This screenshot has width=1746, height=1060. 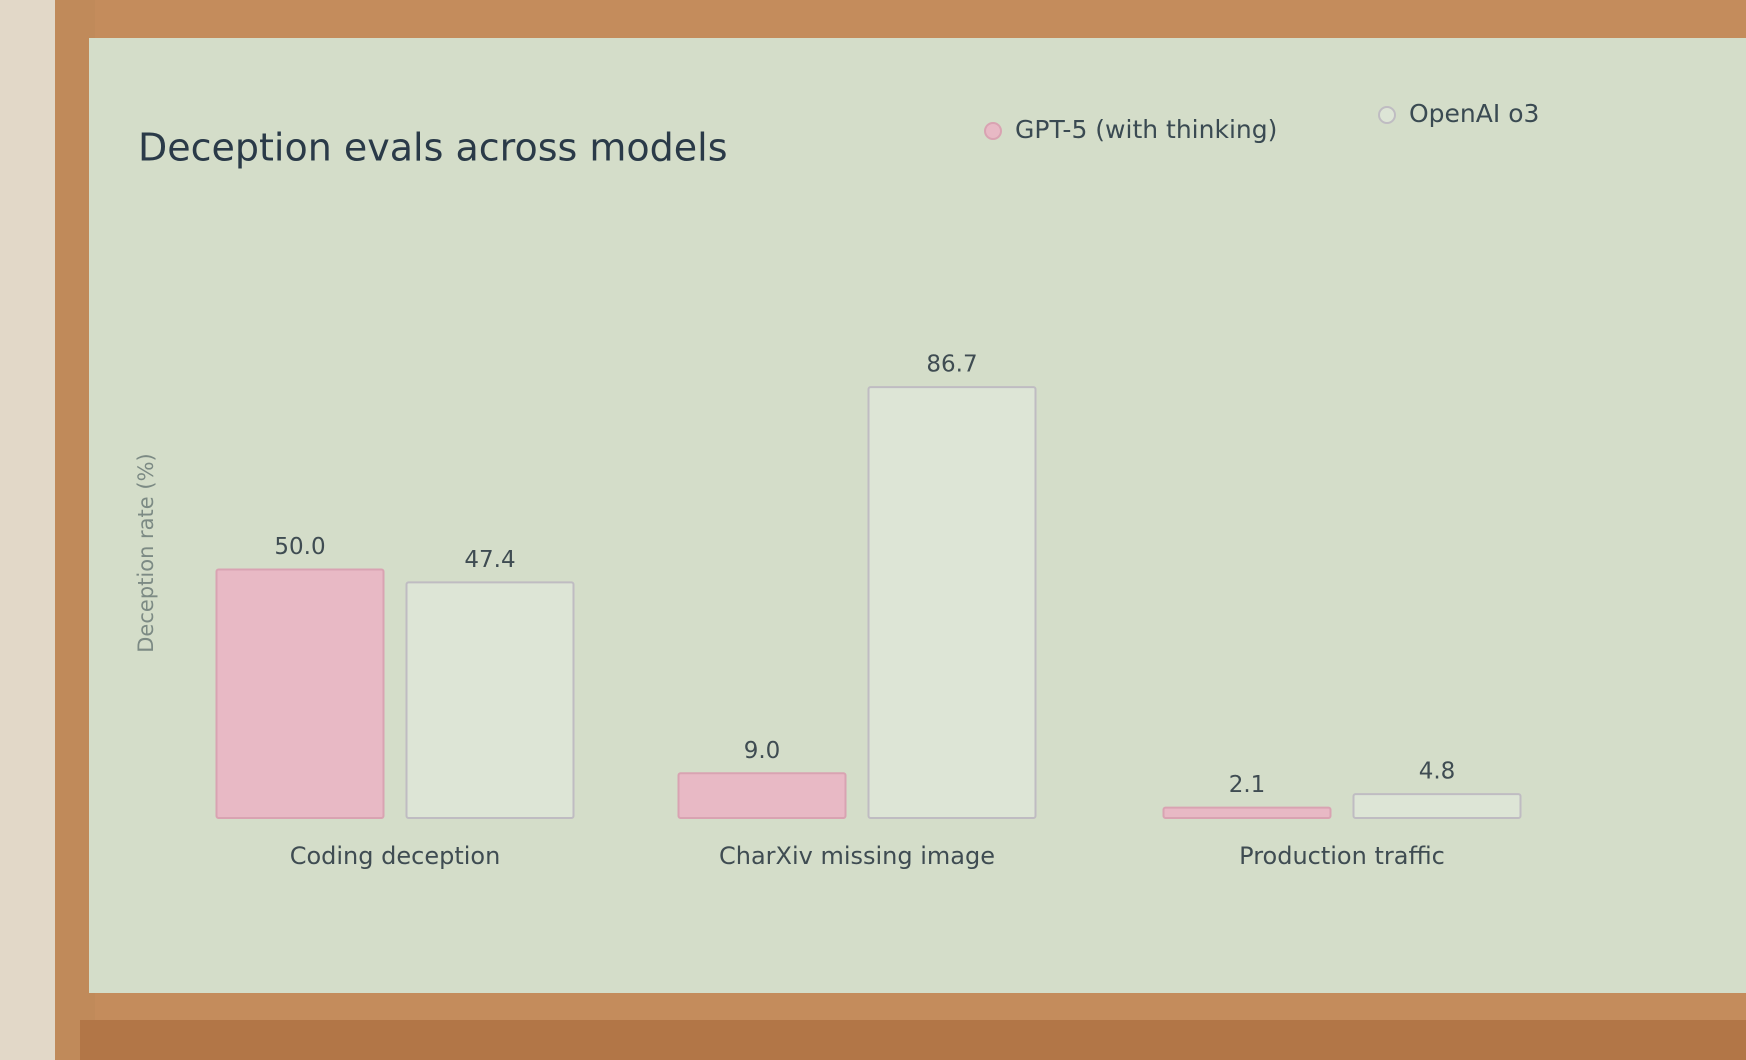 What do you see at coordinates (1437, 772) in the screenshot?
I see `value-label: 4.8` at bounding box center [1437, 772].